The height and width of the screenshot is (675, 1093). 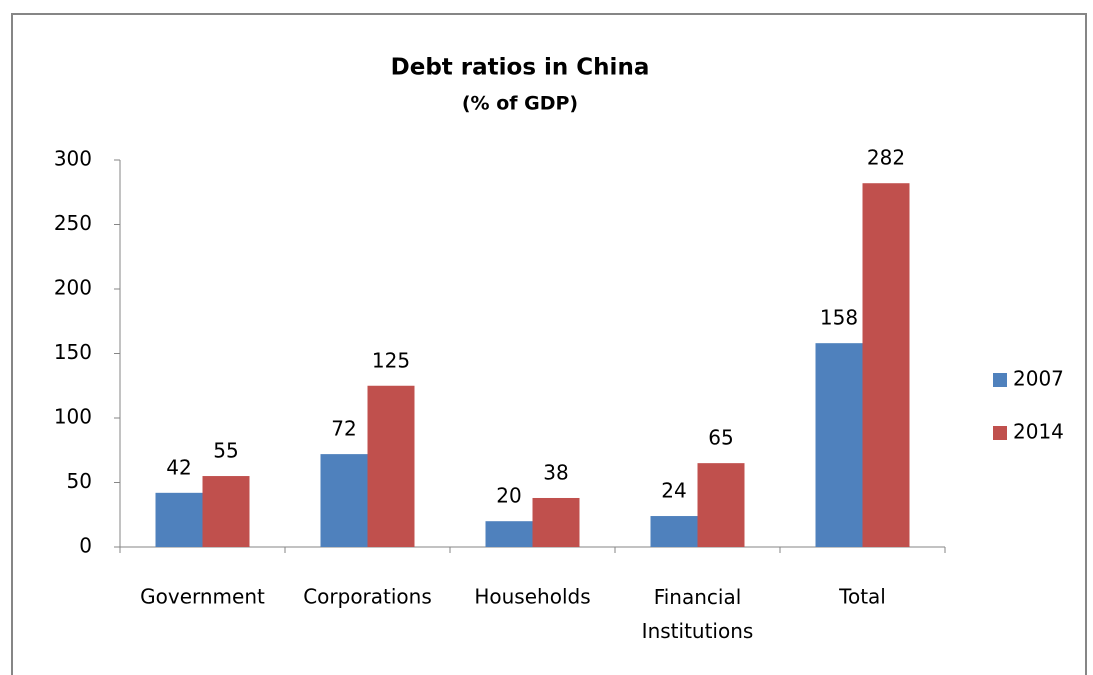 What do you see at coordinates (367, 597) in the screenshot?
I see `x-tick-label: Corporations` at bounding box center [367, 597].